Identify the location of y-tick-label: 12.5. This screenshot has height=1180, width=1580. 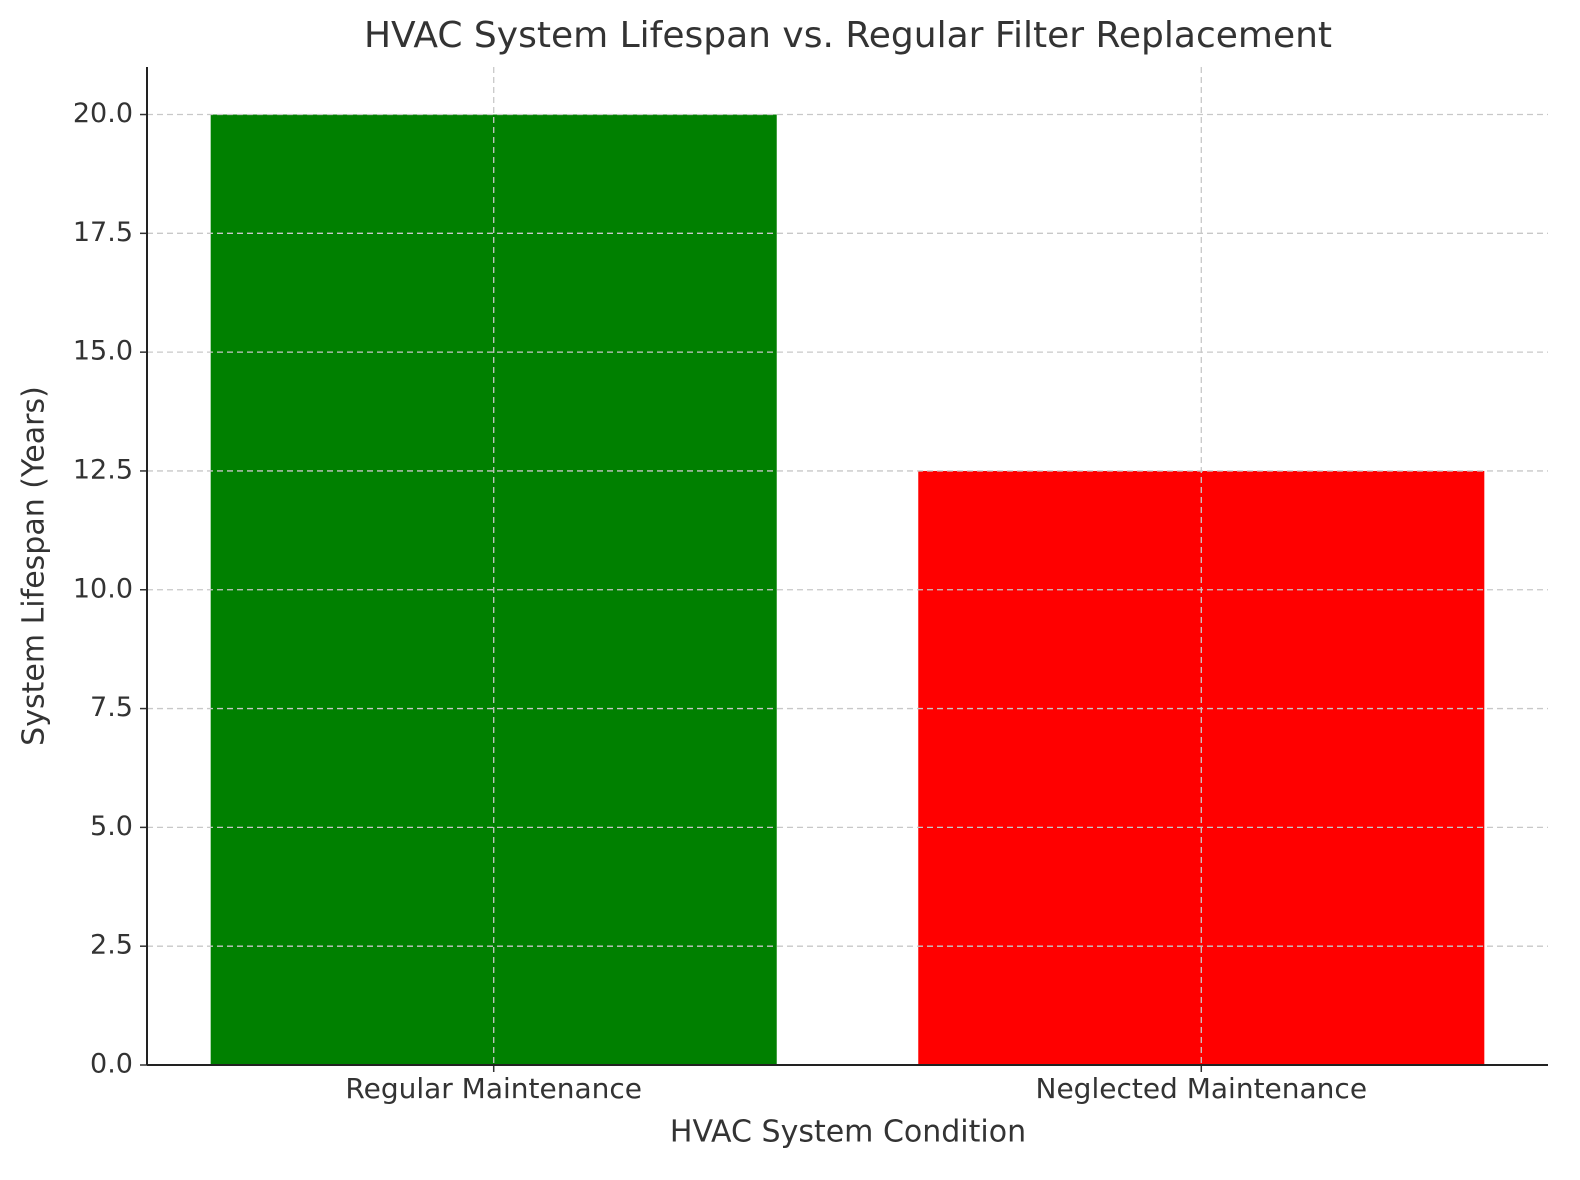
(103, 469).